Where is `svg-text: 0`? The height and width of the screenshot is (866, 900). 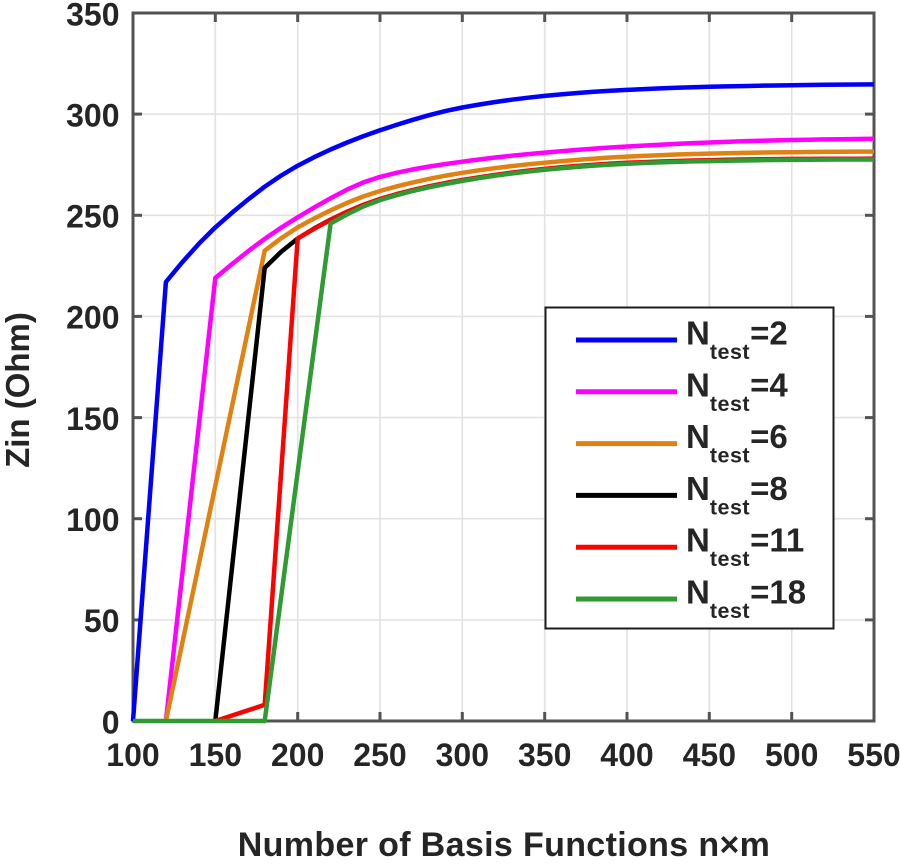 svg-text: 0 is located at coordinates (111, 722).